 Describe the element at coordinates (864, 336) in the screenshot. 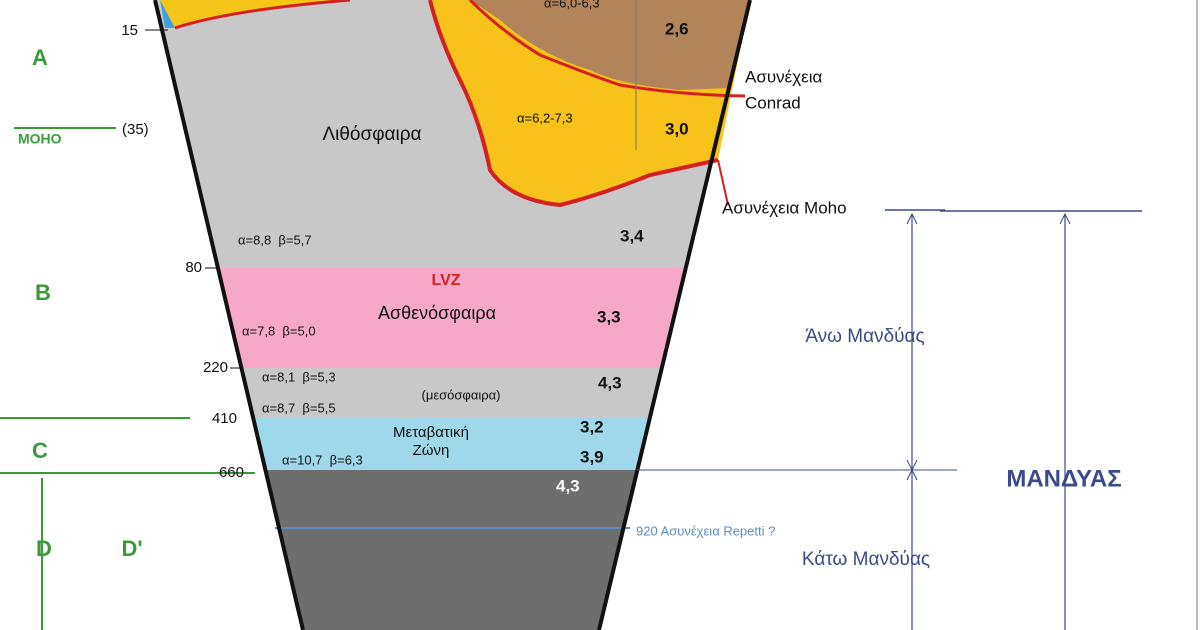

I see `upper-mantle-label: Άνω Μανδύας` at that location.